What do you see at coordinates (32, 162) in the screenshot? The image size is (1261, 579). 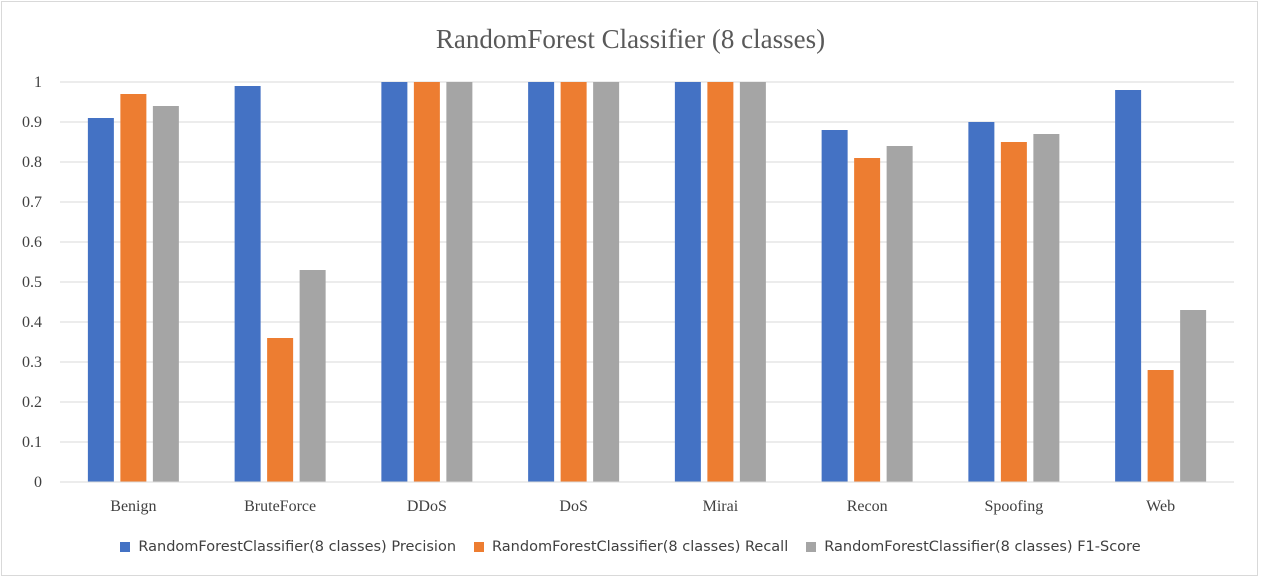 I see `y-tick-label: 0.8` at bounding box center [32, 162].